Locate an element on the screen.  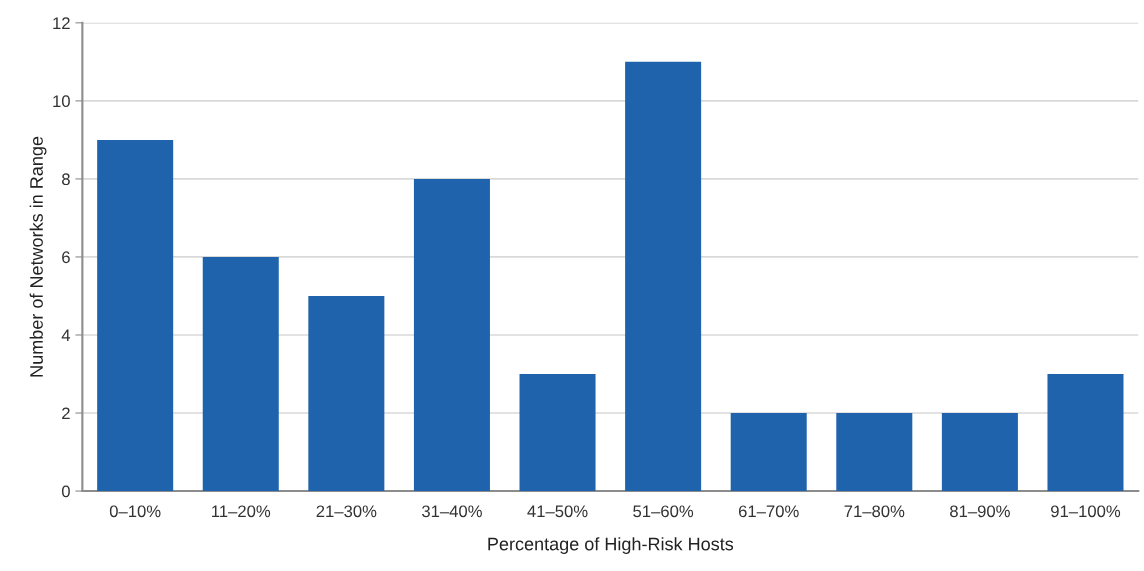
x-tick-label: 91–100% is located at coordinates (1086, 511).